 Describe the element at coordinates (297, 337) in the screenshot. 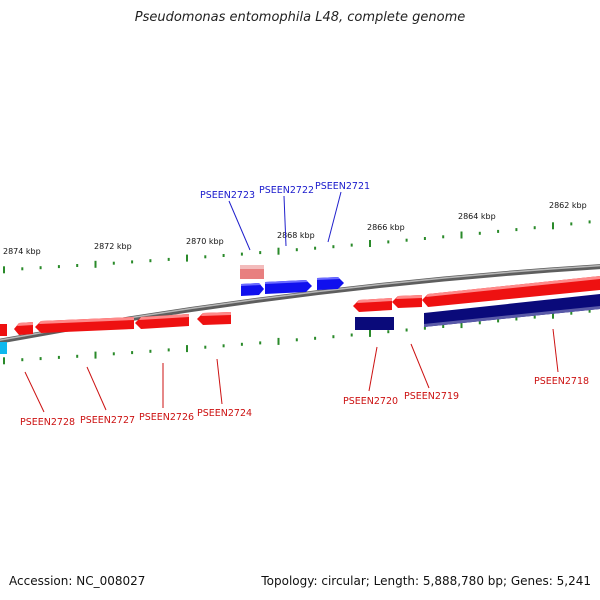

I see `lower-tick-track` at that location.